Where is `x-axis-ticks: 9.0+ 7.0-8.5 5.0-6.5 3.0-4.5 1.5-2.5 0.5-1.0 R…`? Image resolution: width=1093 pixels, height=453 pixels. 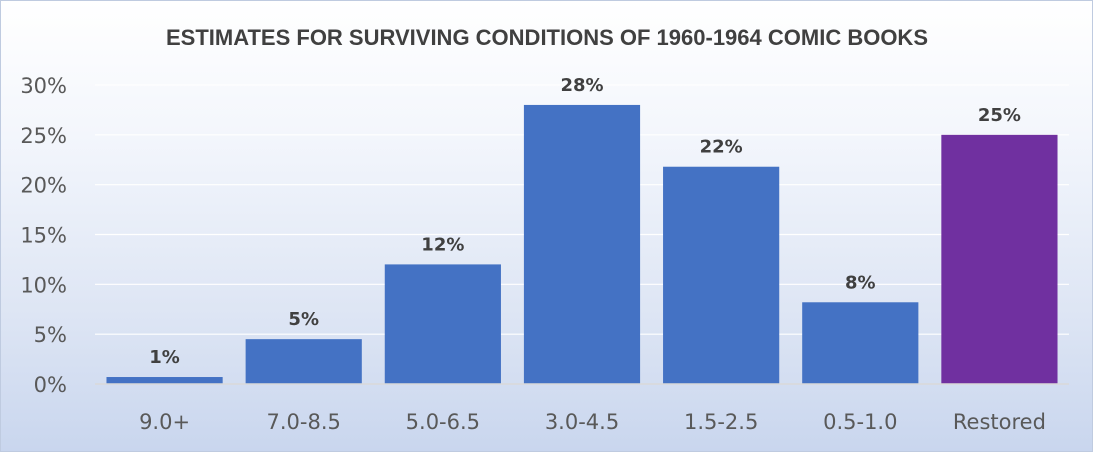
x-axis-ticks: 9.0+ 7.0-8.5 5.0-6.5 3.0-4.5 1.5-2.5 0.5-1.0 R… is located at coordinates (592, 422).